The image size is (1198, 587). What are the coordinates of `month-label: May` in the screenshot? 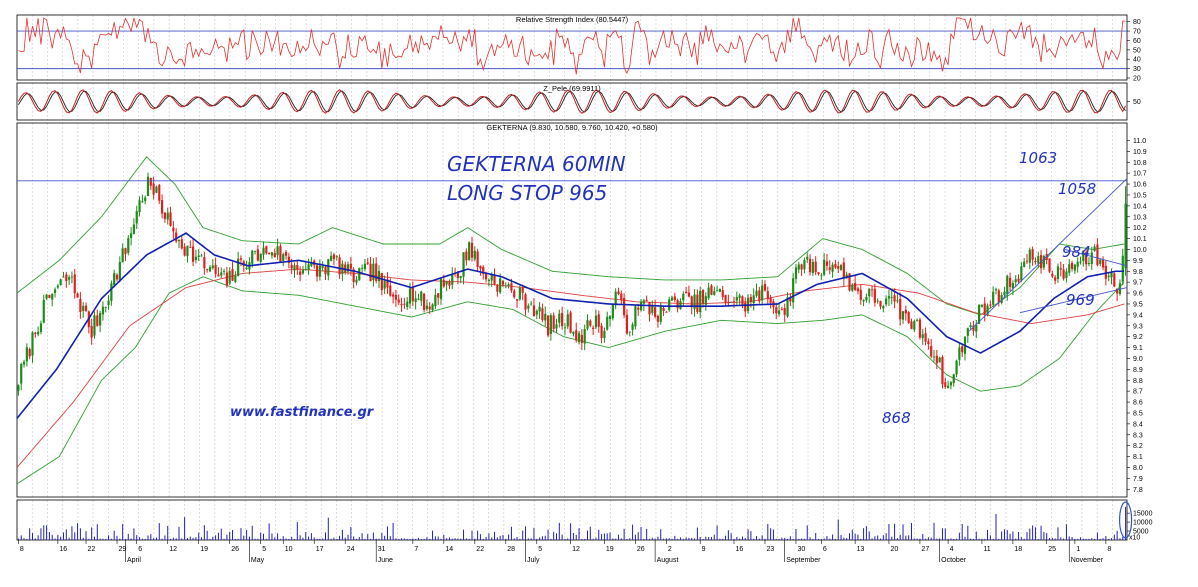 It's located at (258, 560).